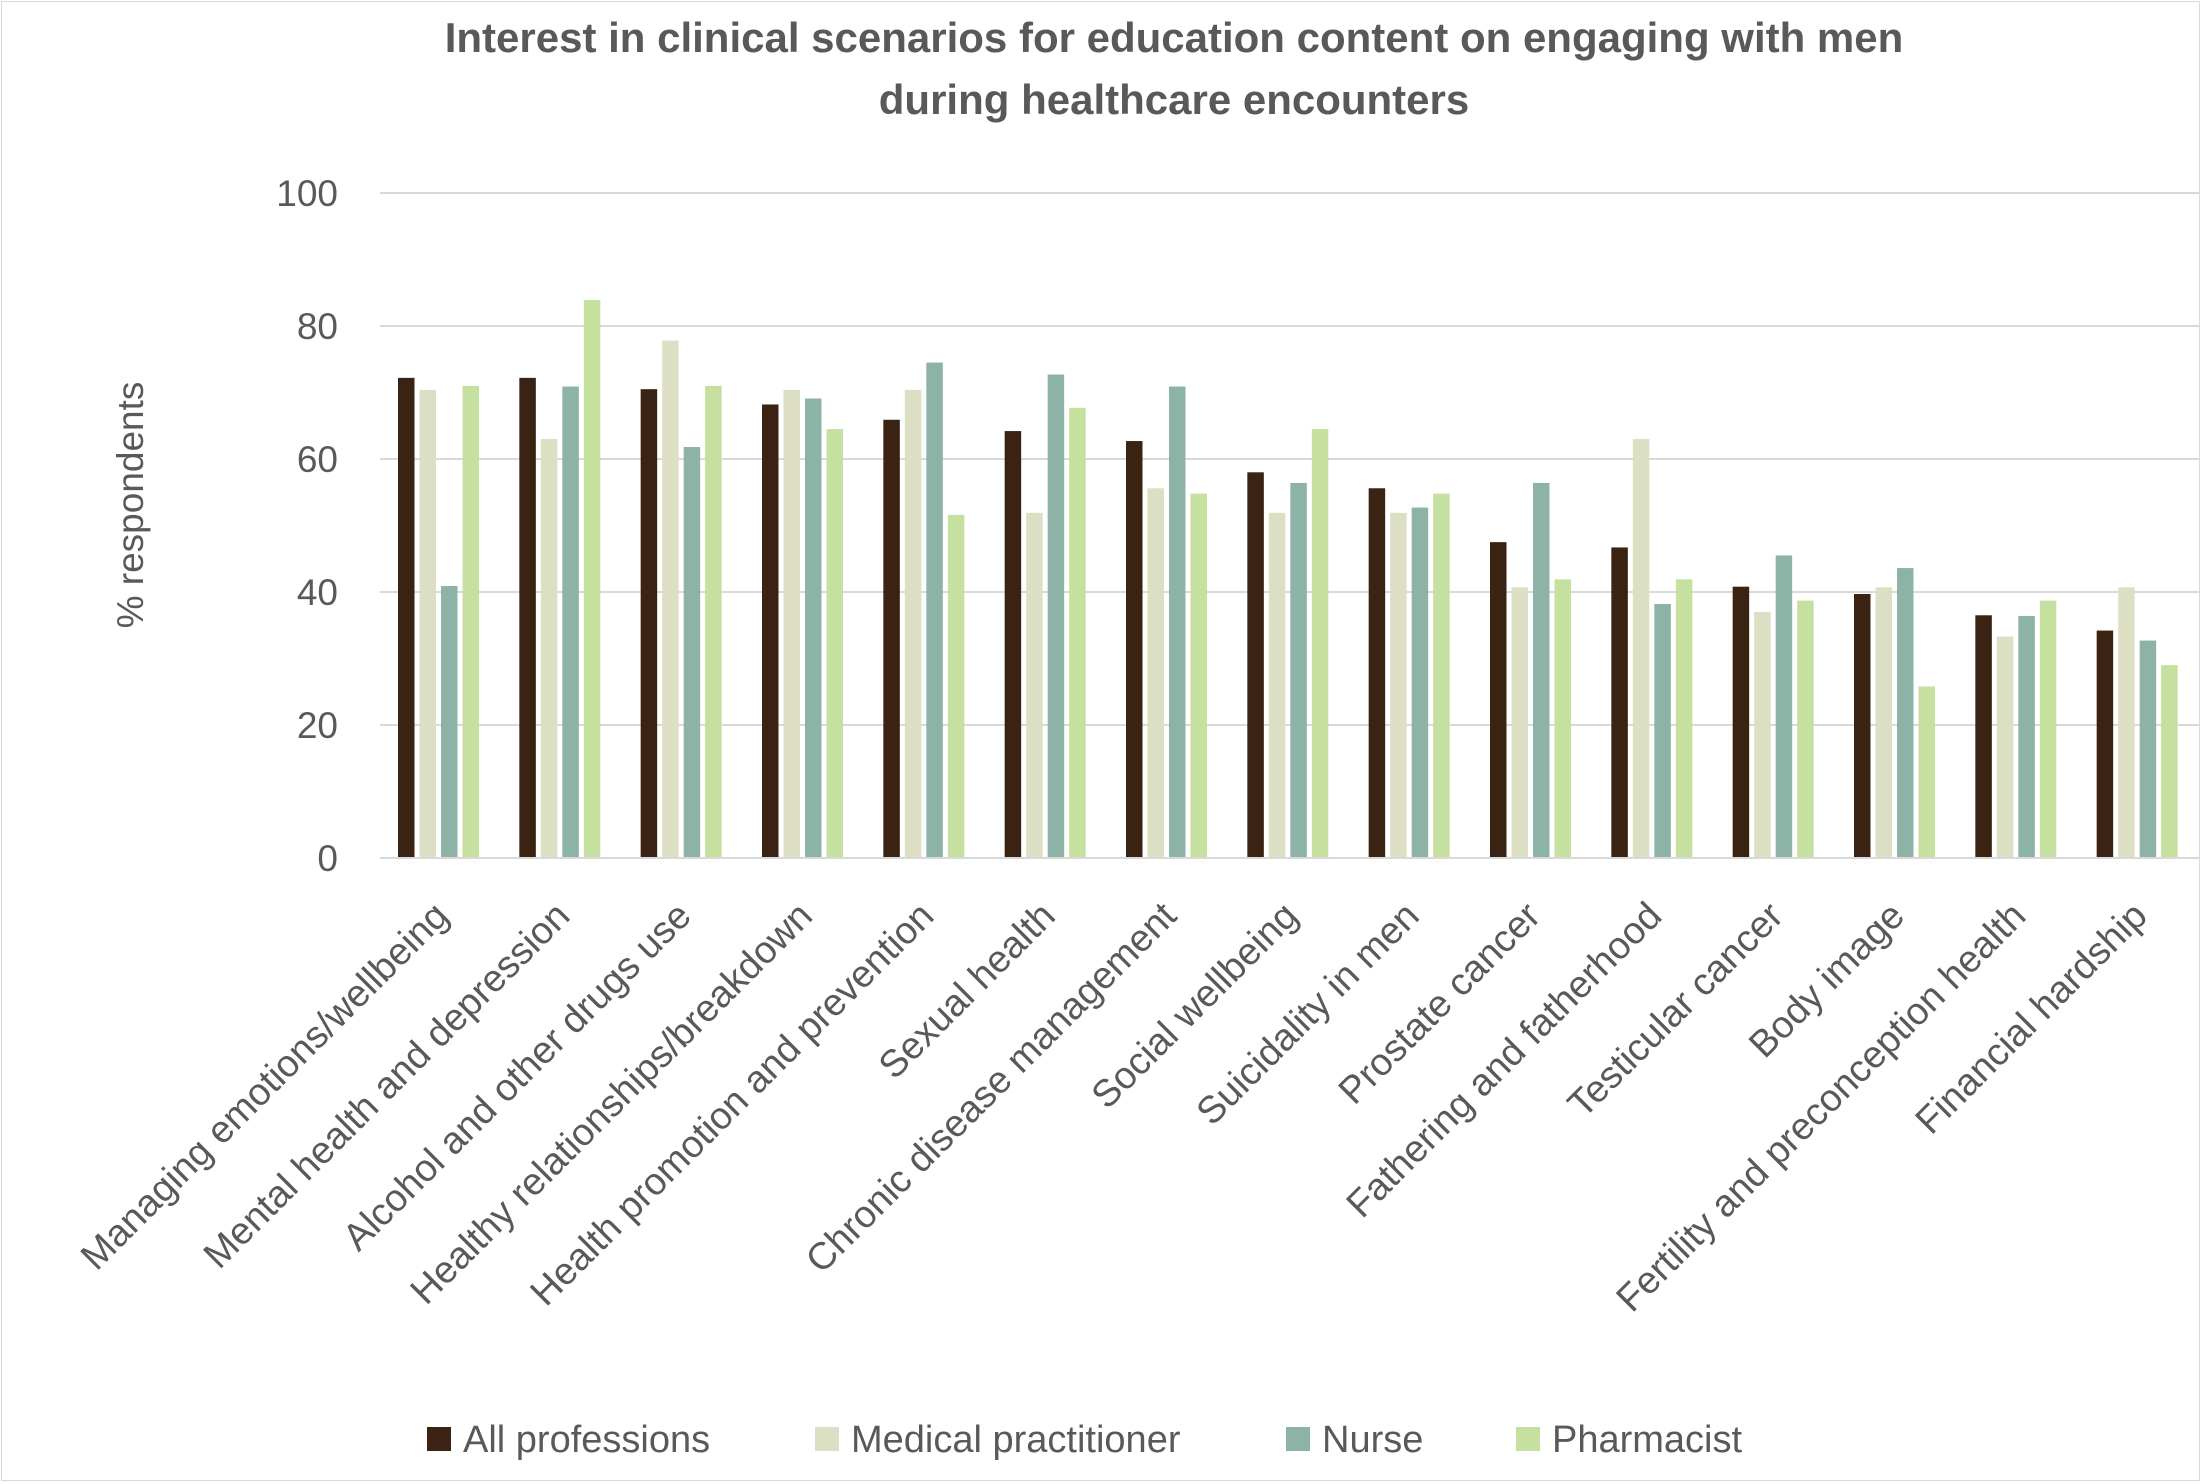  I want to click on legend-item: Medical practitioner, so click(998, 1440).